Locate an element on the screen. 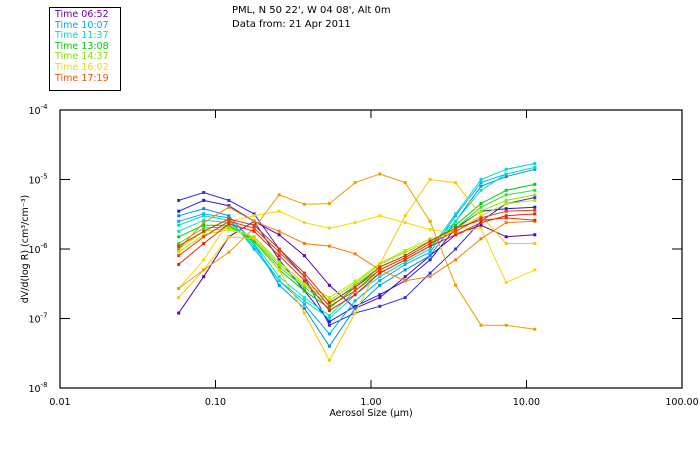 The height and width of the screenshot is (450, 700). legend-entry: Time 14:37 is located at coordinates (82, 57).